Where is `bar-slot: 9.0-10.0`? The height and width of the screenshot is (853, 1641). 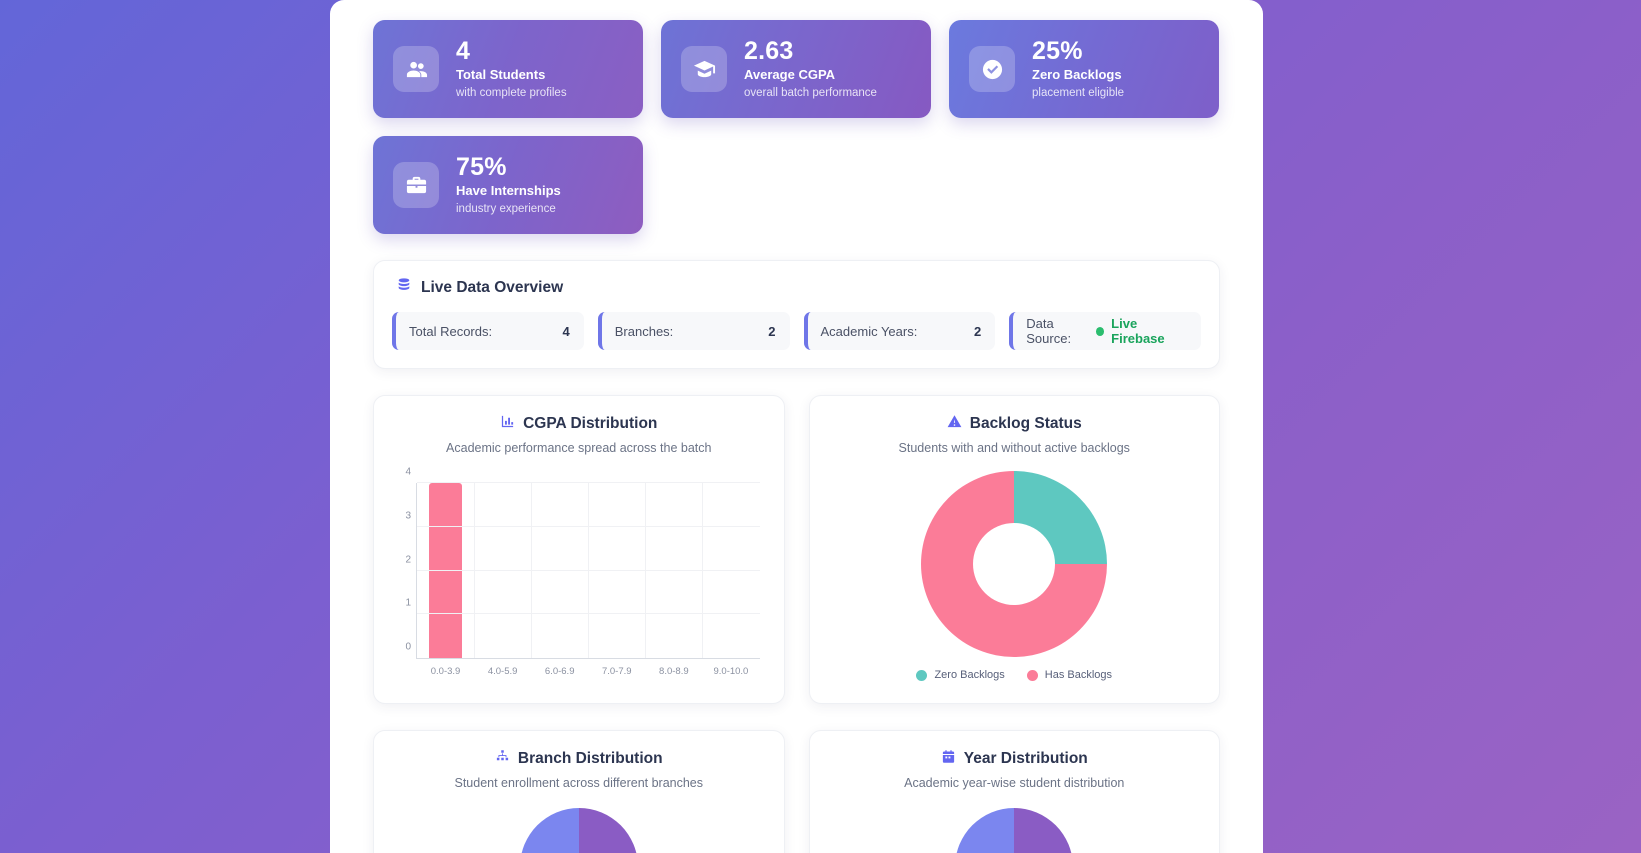
bar-slot: 9.0-10.0 is located at coordinates (730, 580).